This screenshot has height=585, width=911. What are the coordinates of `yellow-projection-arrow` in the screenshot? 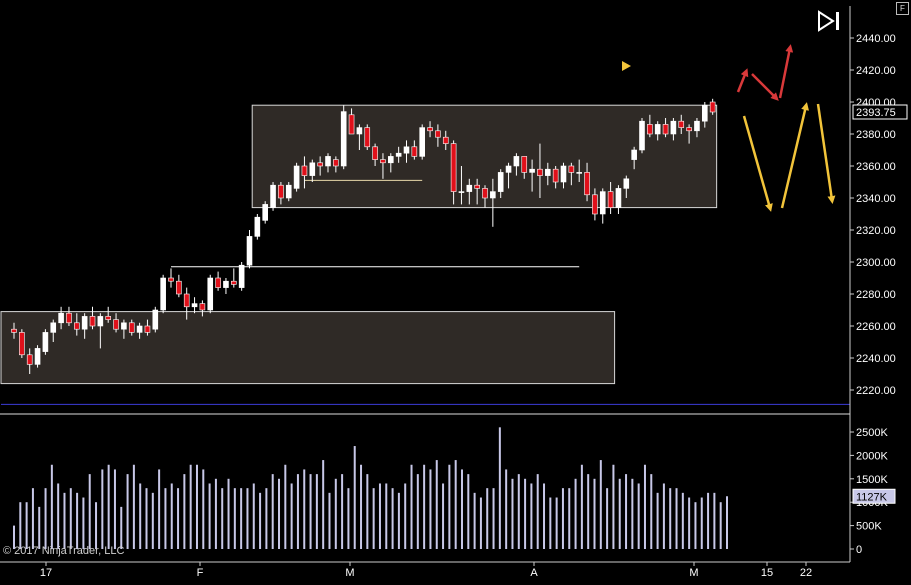 It's located at (757, 163).